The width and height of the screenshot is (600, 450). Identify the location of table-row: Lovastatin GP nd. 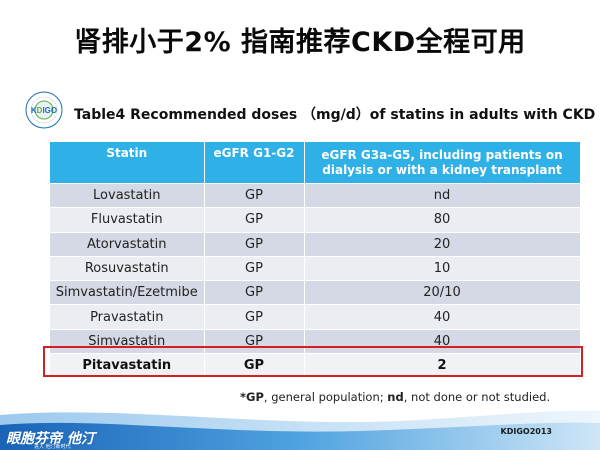
(315, 196).